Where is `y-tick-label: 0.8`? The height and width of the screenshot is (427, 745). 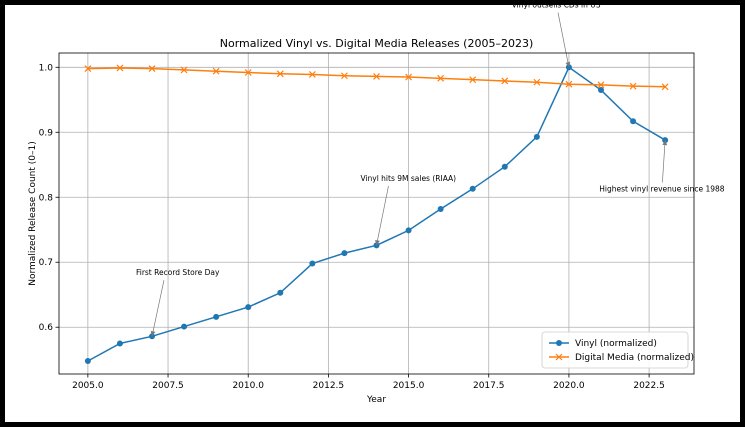 y-tick-label: 0.8 is located at coordinates (46, 198).